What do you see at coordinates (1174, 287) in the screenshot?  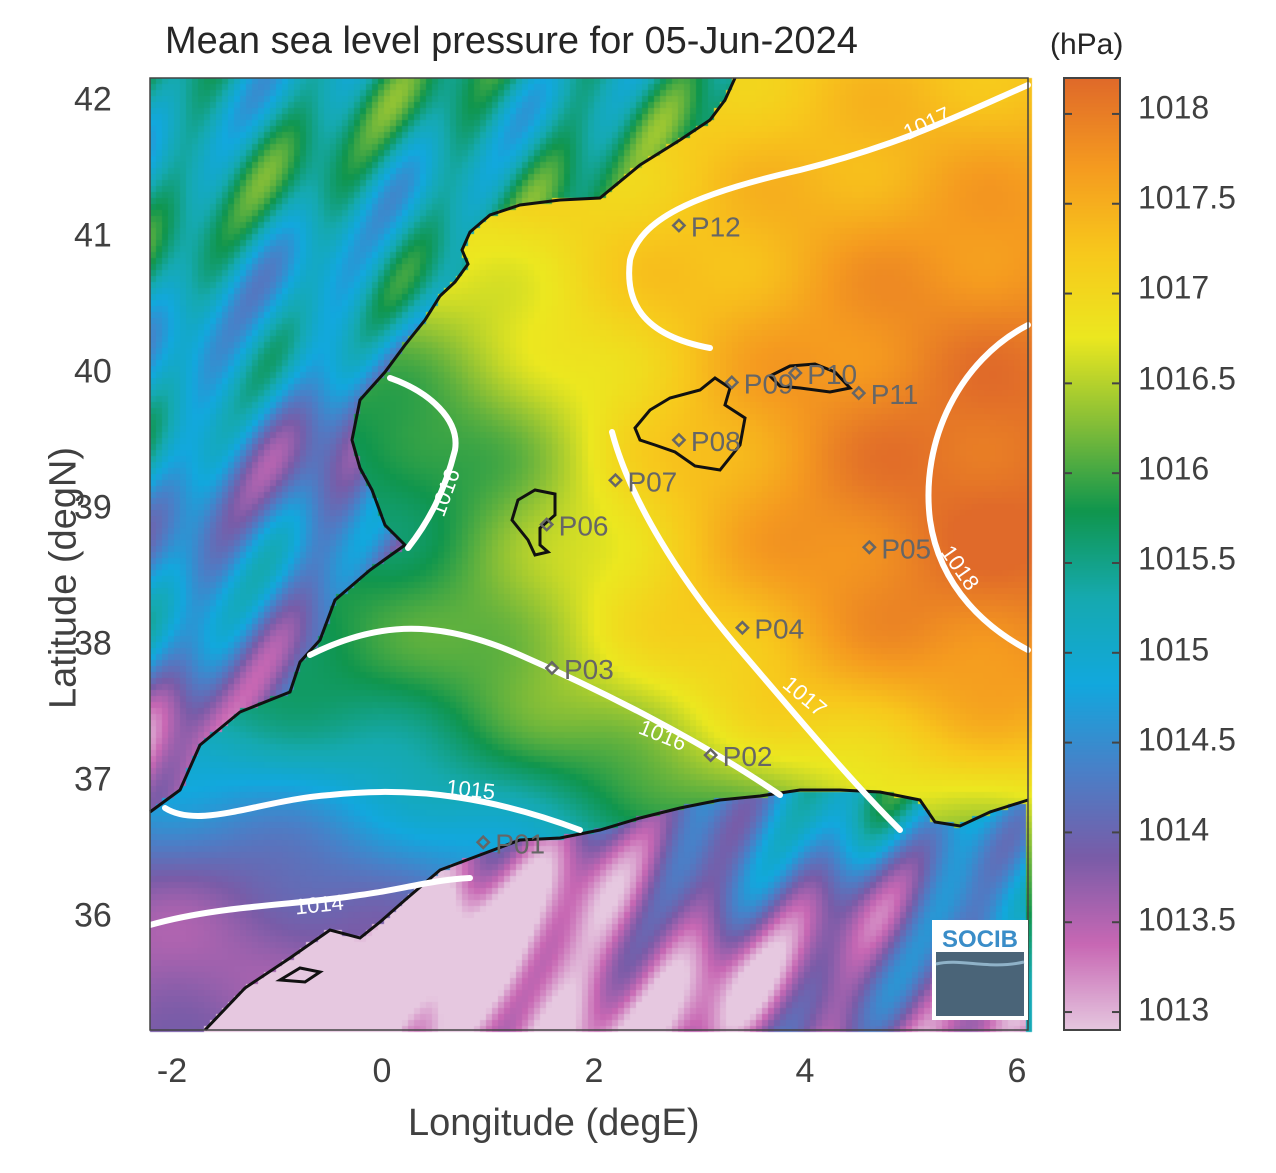 I see `colorbar-tick-label: 1017` at bounding box center [1174, 287].